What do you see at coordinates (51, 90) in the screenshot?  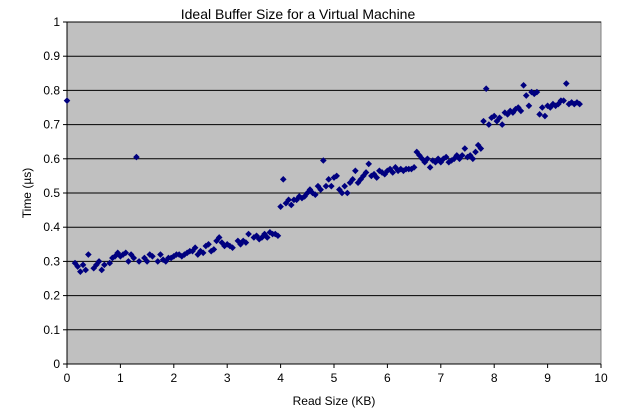 I see `y-tick-label: 0.8` at bounding box center [51, 90].